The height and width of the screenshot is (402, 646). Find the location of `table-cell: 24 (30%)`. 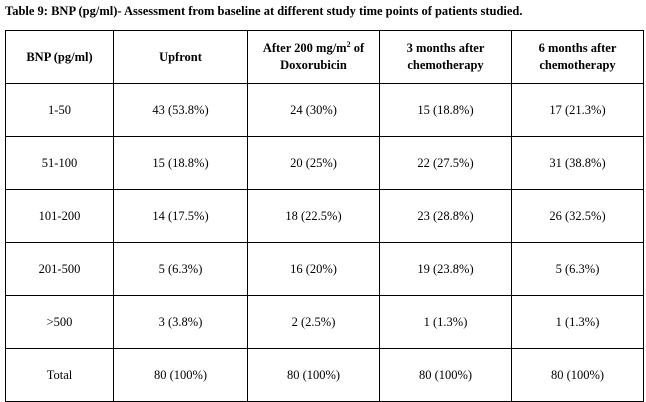

table-cell: 24 (30%) is located at coordinates (313, 110).